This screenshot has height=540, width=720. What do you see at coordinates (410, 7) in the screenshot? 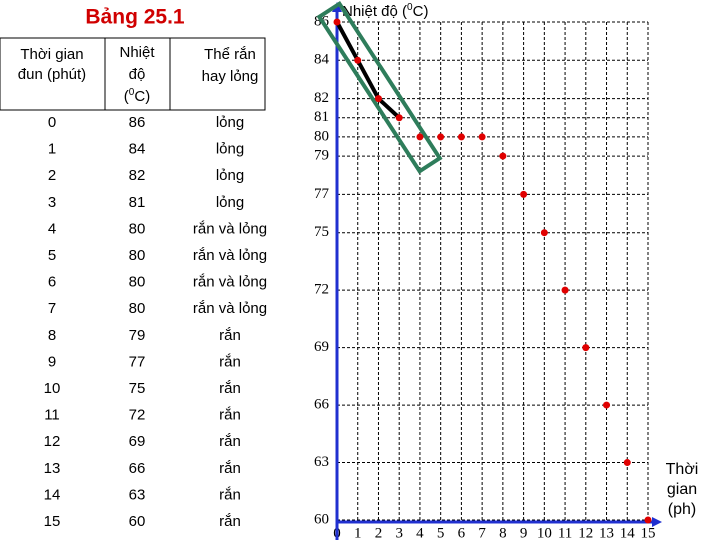
I see `y-axis-label-sup: 0` at bounding box center [410, 7].